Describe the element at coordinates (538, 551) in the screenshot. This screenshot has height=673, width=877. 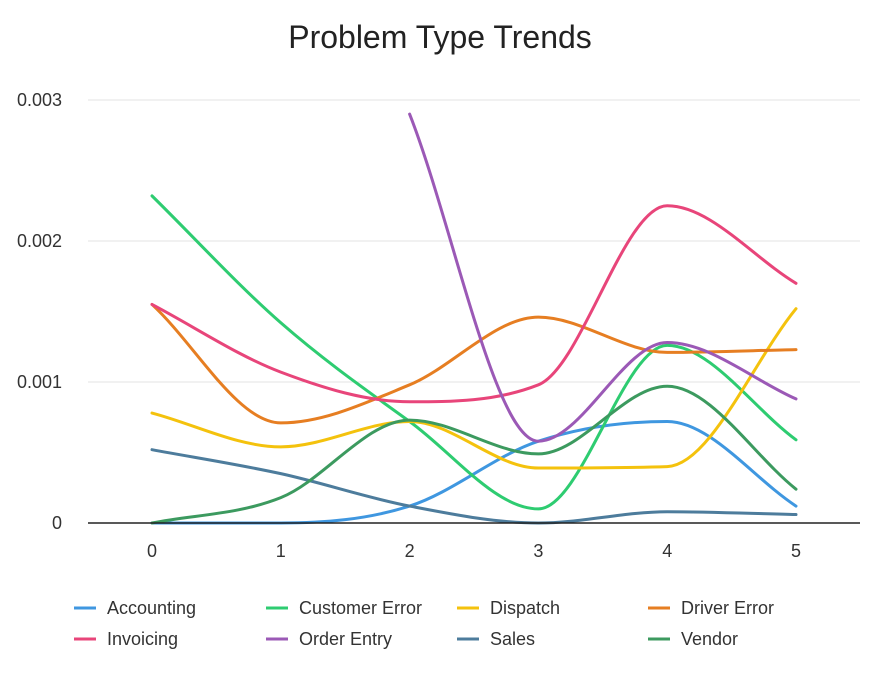
I see `x-tick-label: 3` at that location.